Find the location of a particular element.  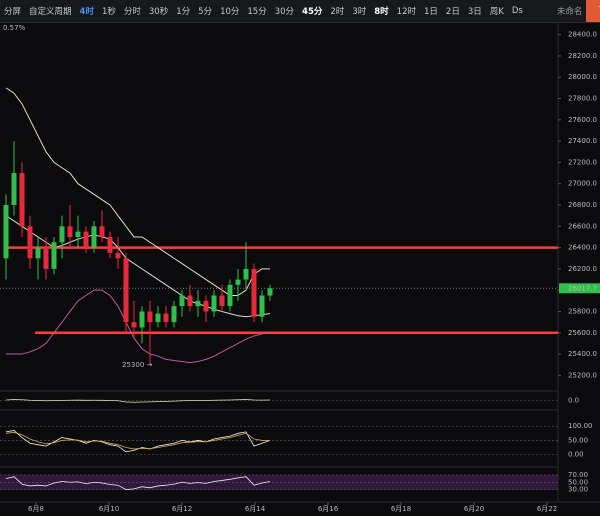

layout-name: 未命名 is located at coordinates (569, 12).